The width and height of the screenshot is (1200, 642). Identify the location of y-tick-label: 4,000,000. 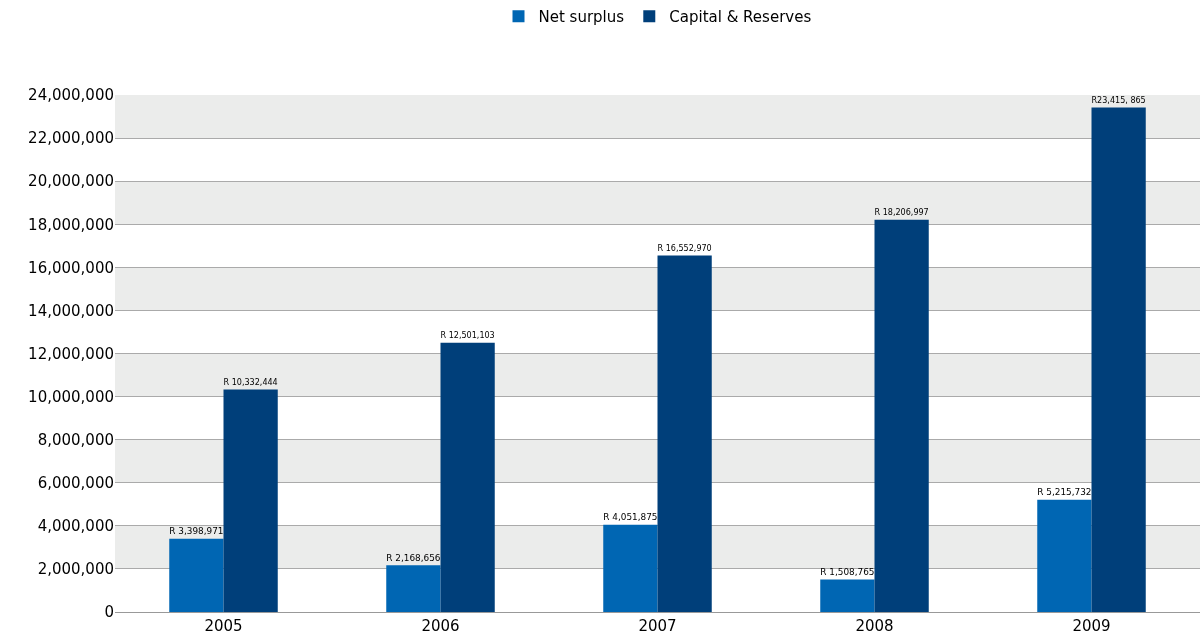
(75, 526).